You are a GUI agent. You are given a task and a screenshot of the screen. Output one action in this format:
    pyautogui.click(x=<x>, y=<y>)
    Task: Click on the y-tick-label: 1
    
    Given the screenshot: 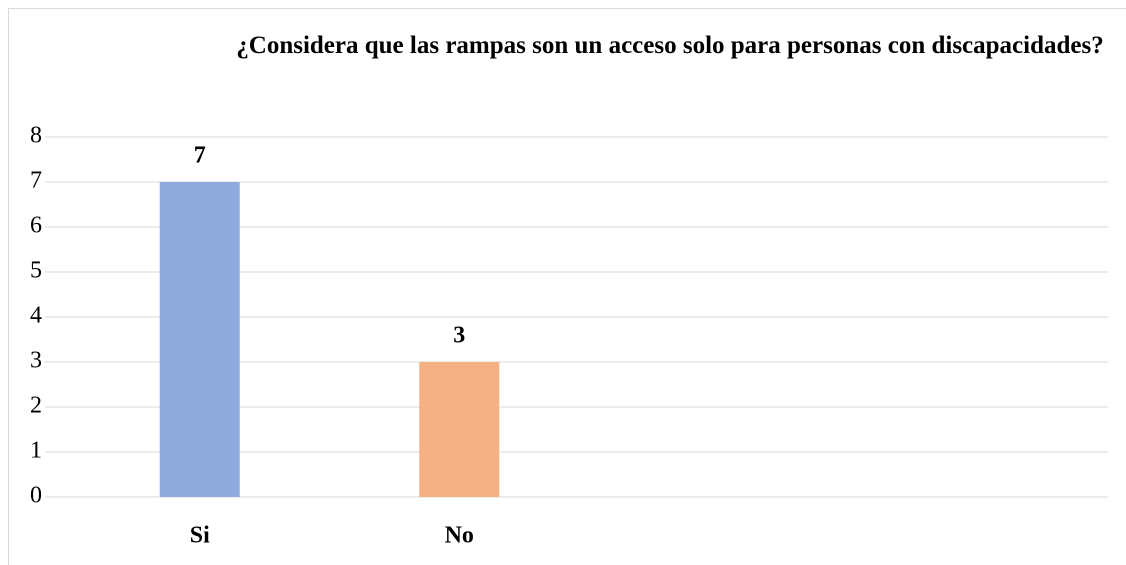 What is the action you would take?
    pyautogui.click(x=36, y=451)
    